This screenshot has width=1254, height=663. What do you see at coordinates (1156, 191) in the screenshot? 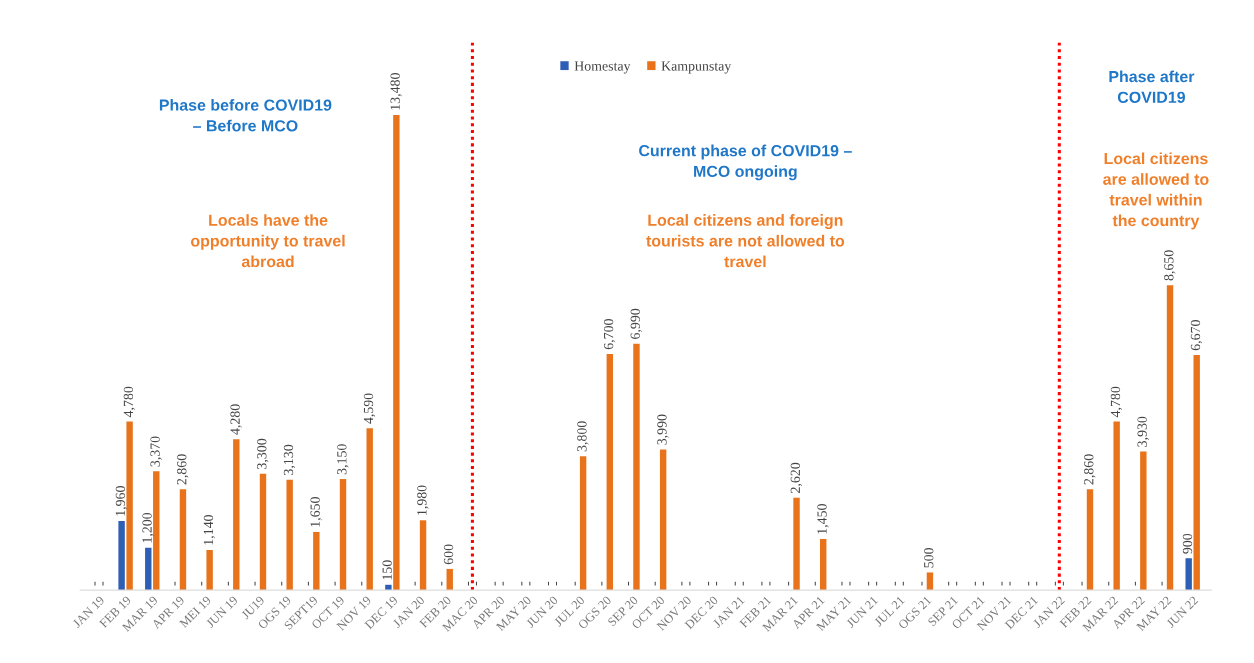
I see `annotation: Local citizens are allowed to travel within the country` at bounding box center [1156, 191].